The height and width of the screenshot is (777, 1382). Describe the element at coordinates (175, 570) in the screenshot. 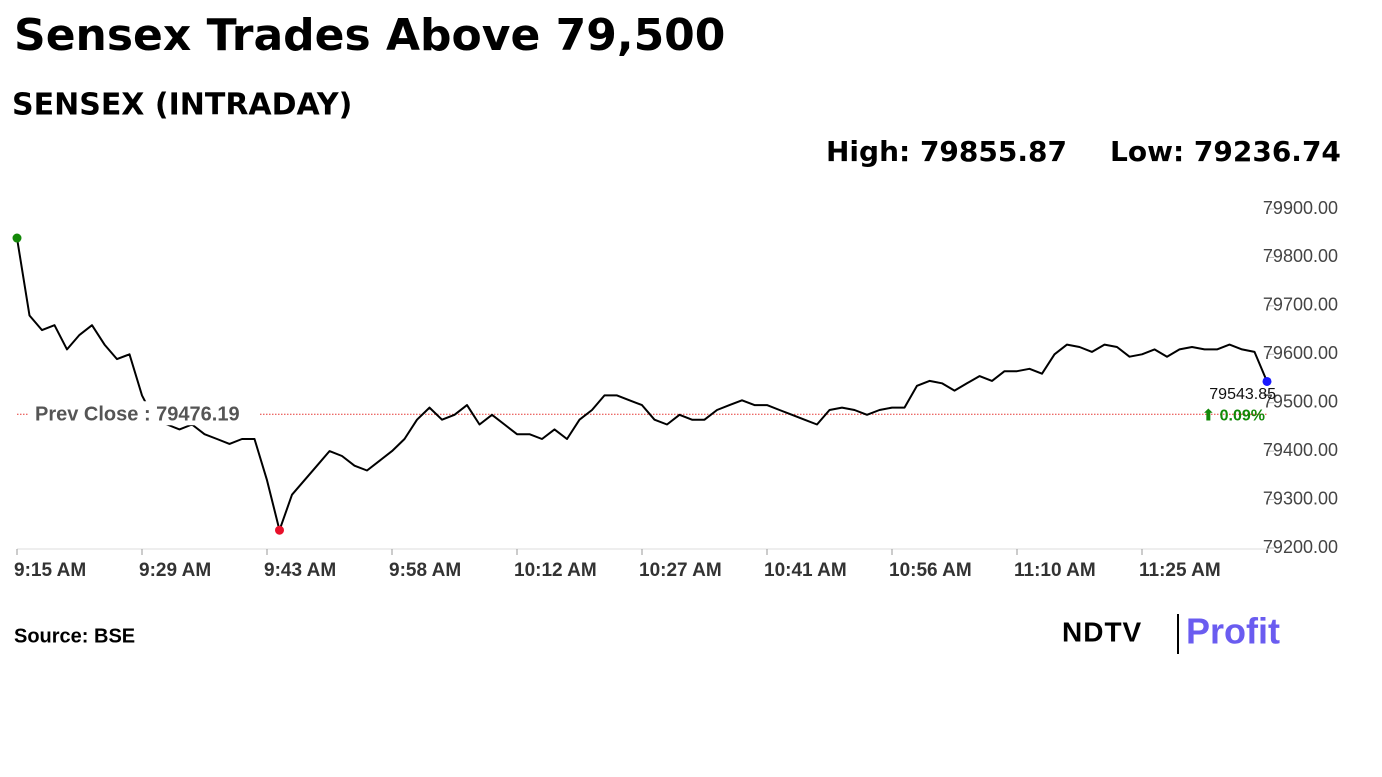

I see `x-tick-label: 9:29 AM` at that location.